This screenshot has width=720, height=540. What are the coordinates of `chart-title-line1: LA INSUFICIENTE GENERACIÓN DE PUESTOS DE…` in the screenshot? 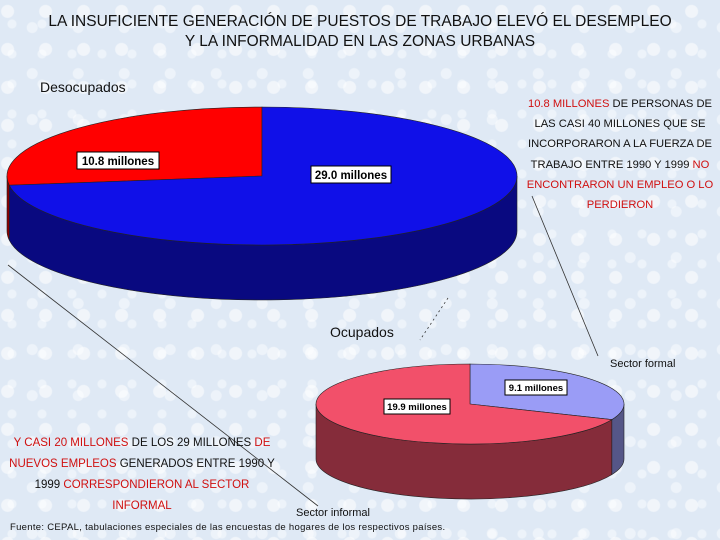 It's located at (360, 21).